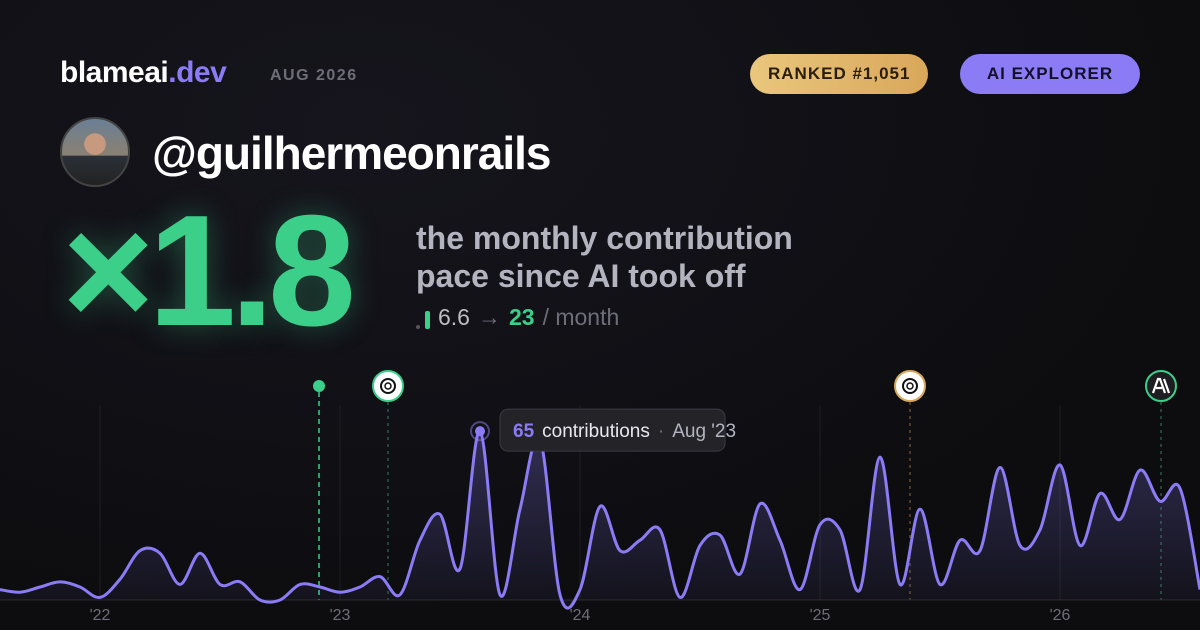 The height and width of the screenshot is (630, 1200). Describe the element at coordinates (340, 615) in the screenshot. I see `x-tick-label: '23` at that location.